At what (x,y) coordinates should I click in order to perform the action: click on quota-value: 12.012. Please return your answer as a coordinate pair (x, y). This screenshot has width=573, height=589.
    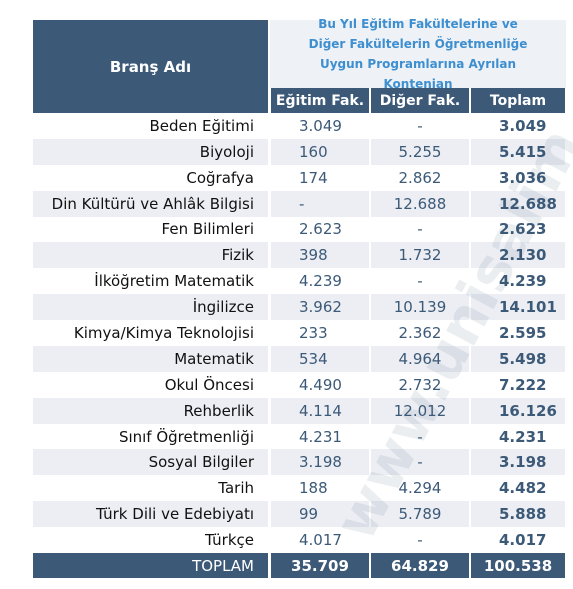
    Looking at the image, I should click on (420, 410).